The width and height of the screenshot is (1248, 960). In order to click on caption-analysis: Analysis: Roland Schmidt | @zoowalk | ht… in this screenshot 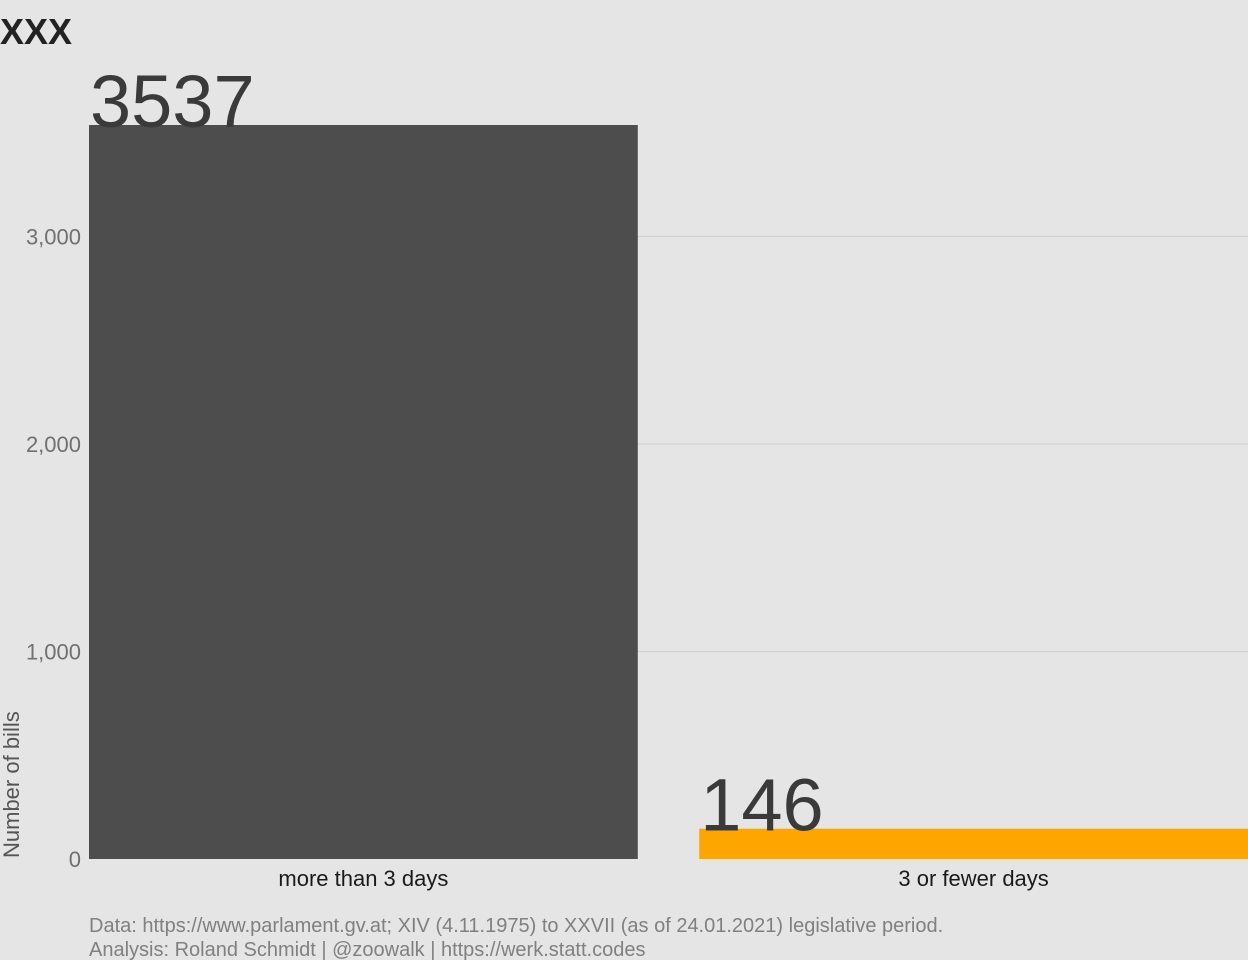, I will do `click(367, 949)`.